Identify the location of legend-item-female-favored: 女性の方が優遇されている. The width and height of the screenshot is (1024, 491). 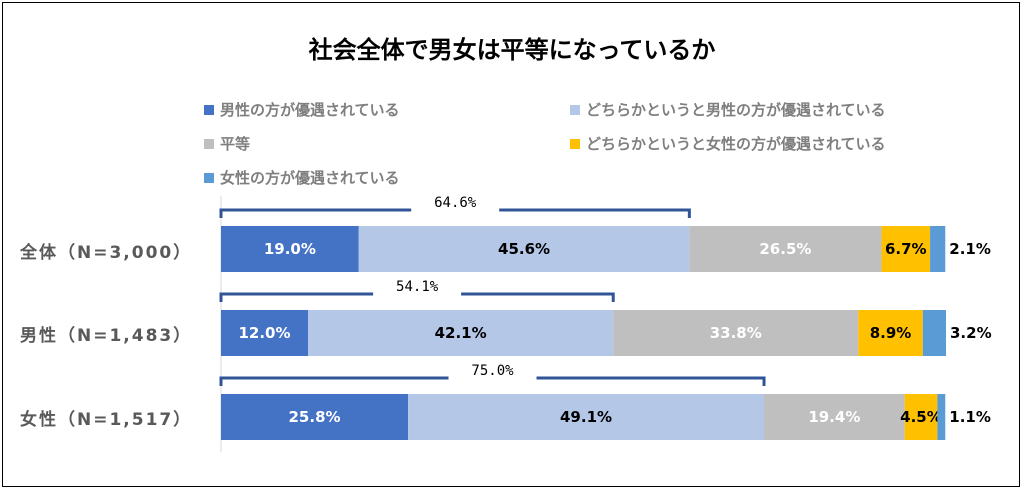
(302, 177).